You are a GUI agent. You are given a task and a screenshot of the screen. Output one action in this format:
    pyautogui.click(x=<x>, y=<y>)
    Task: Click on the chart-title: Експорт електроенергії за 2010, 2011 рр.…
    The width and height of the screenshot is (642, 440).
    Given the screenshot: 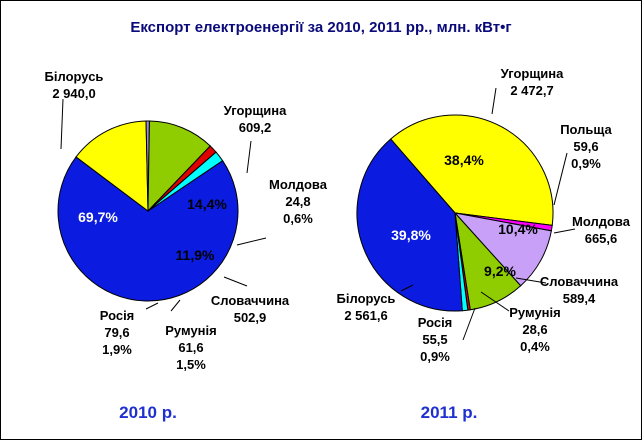 What is the action you would take?
    pyautogui.click(x=320, y=27)
    